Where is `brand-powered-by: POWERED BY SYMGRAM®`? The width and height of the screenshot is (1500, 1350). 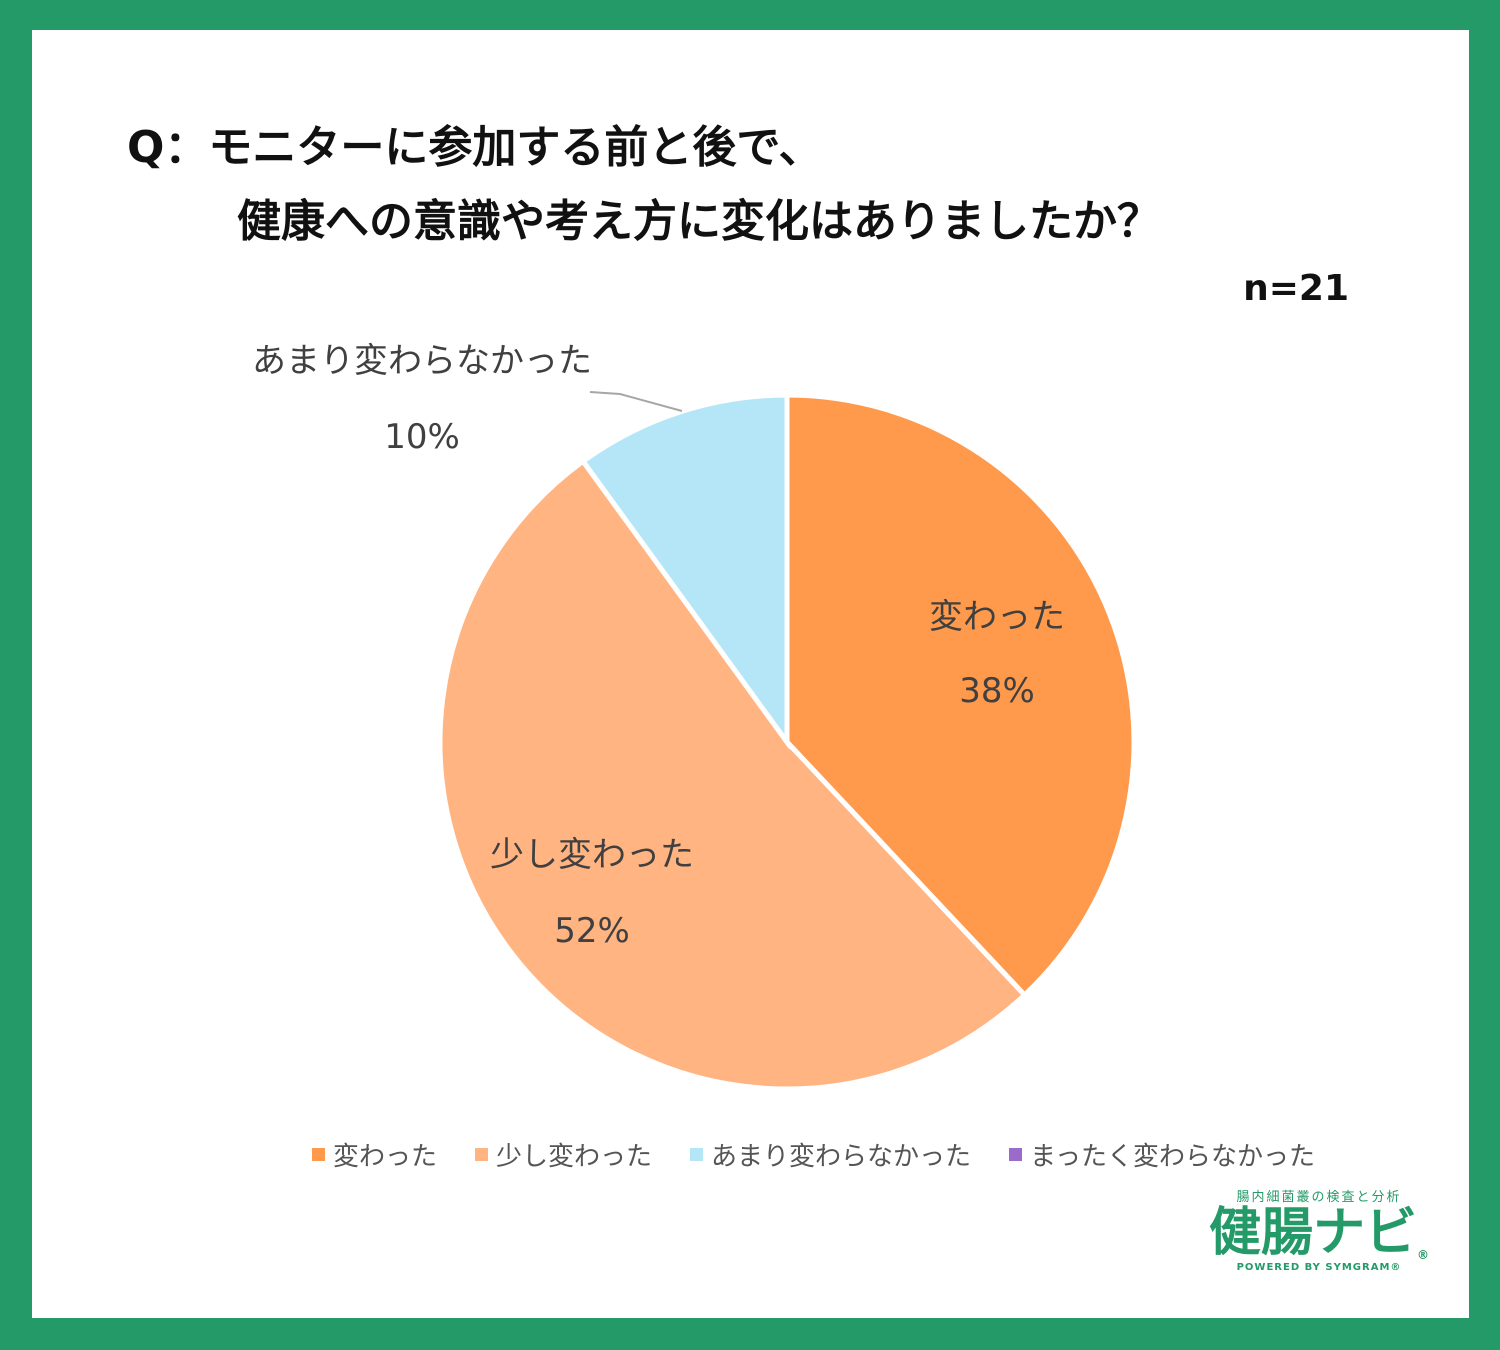
brand-powered-by: POWERED BY SYMGRAM® is located at coordinates (1319, 1268).